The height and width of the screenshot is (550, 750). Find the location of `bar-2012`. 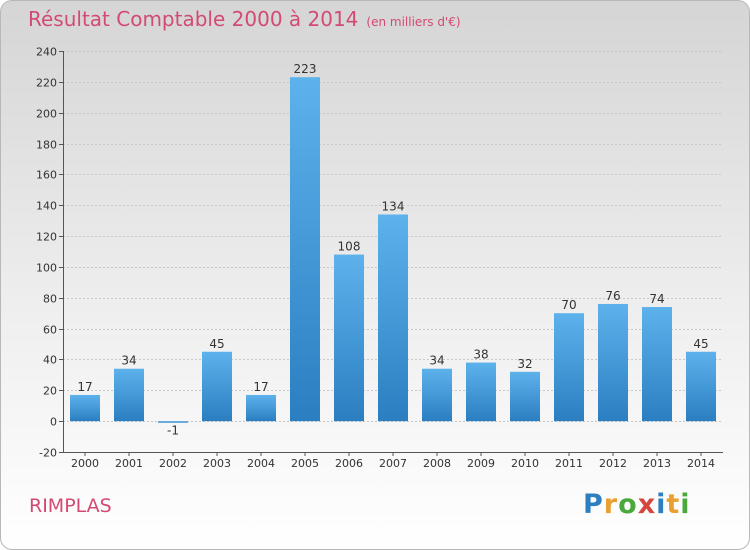

bar-2012 is located at coordinates (613, 362).